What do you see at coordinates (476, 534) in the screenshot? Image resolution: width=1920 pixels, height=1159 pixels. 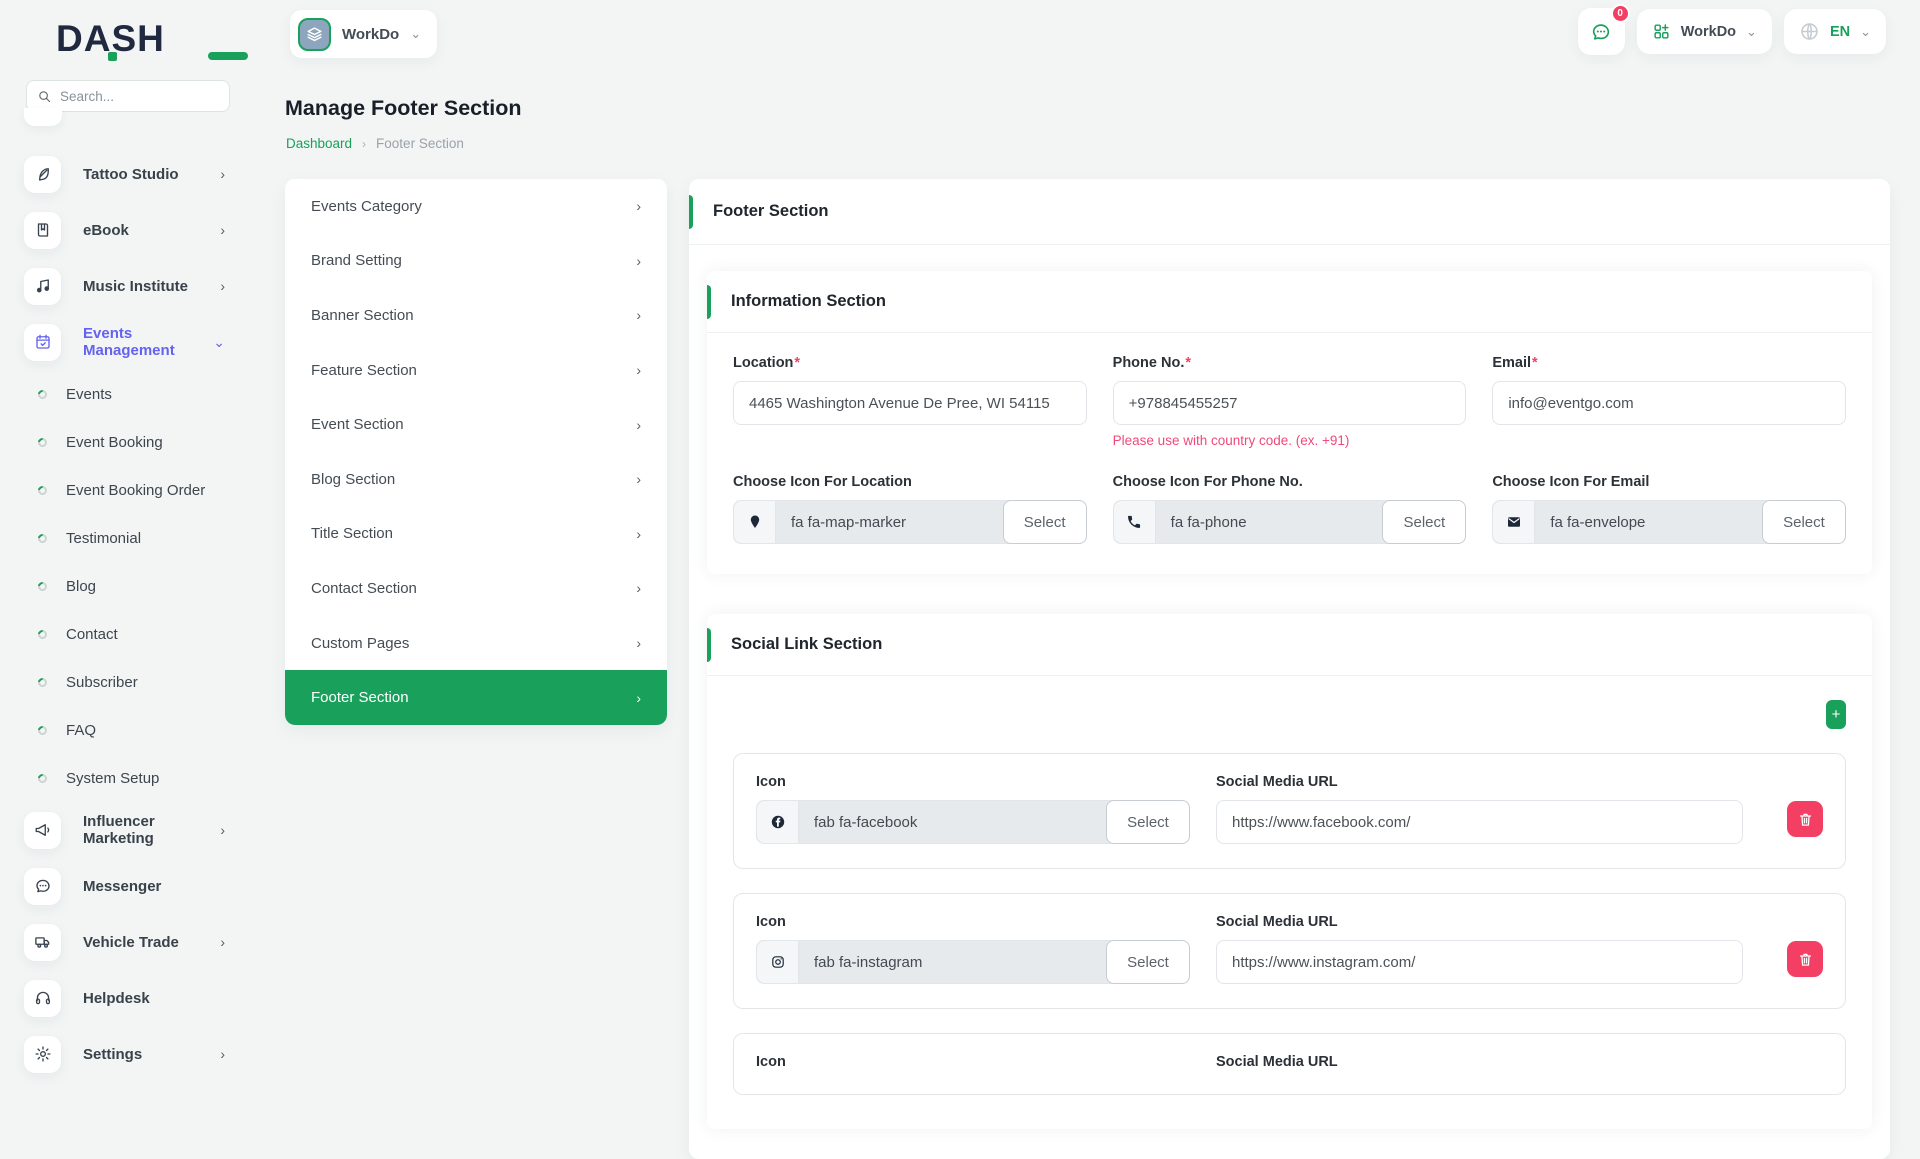 I see `section-menu-item-title-section: Title Section ›` at bounding box center [476, 534].